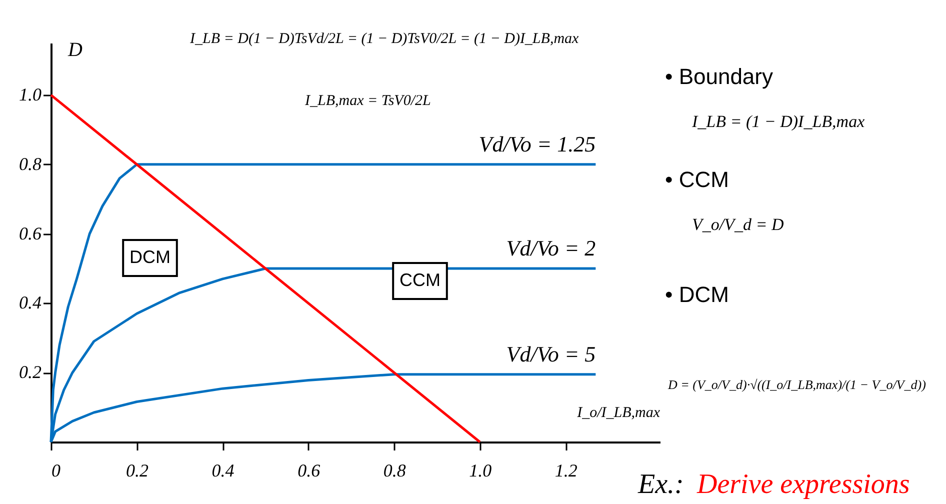 The height and width of the screenshot is (504, 946). Describe the element at coordinates (420, 280) in the screenshot. I see `annotation: CCM` at that location.